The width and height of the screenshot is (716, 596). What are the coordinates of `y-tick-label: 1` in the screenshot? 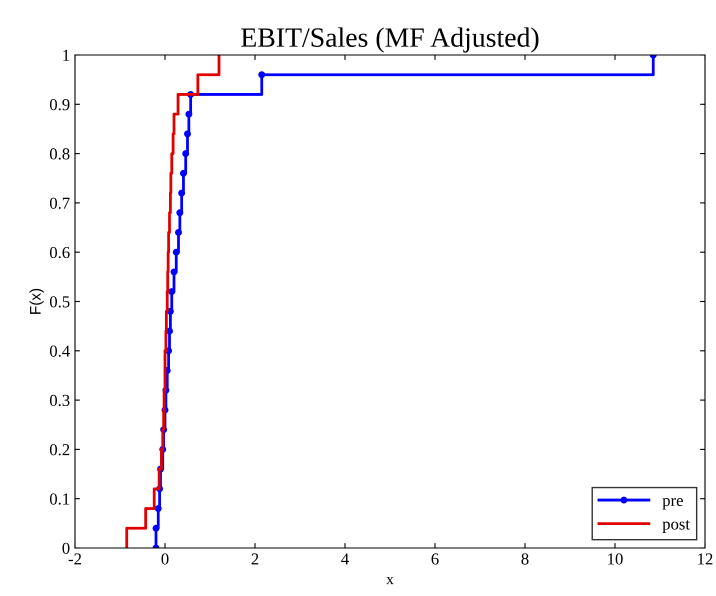 It's located at (66, 55).